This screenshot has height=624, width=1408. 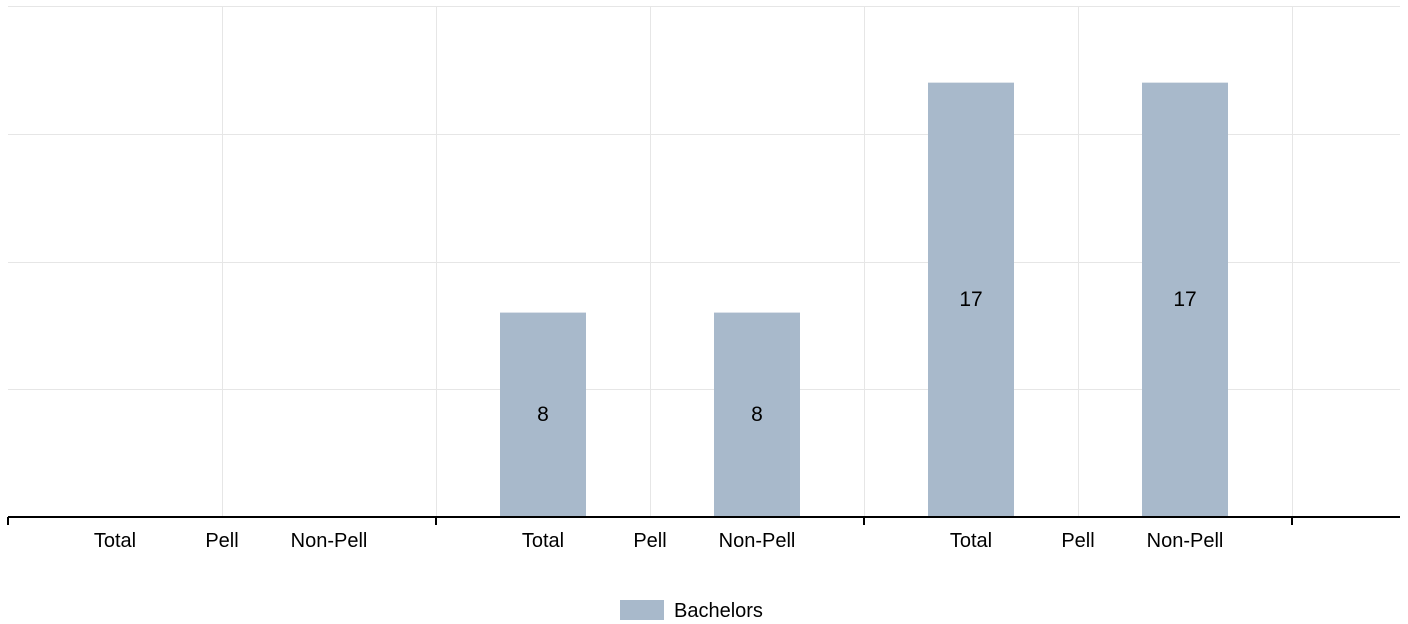 I want to click on legend-swatch, so click(x=642, y=610).